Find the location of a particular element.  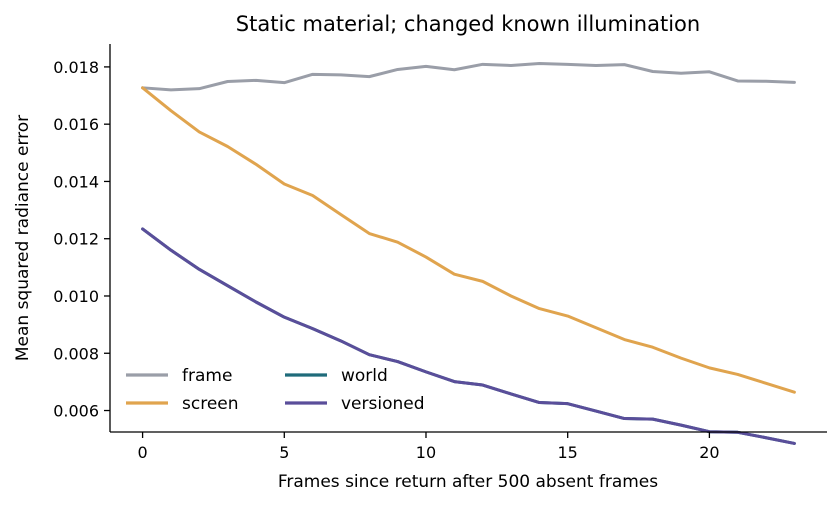

y-tick-label: 0.008 is located at coordinates (76, 353).